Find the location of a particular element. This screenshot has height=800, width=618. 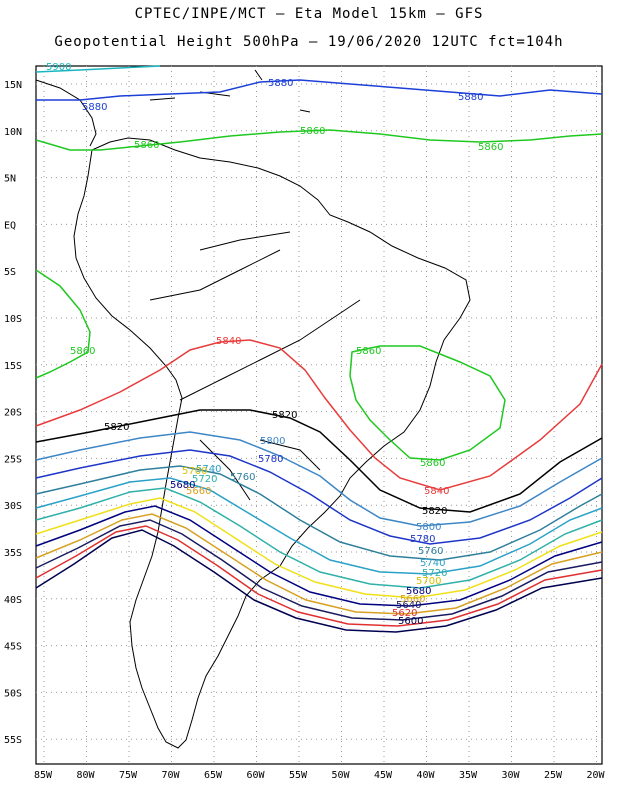

latitude-tick-label: 30S is located at coordinates (13, 506).